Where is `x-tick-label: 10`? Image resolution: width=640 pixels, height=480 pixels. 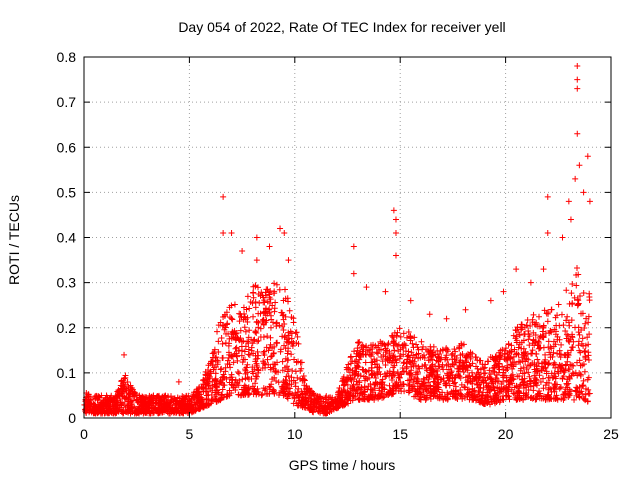 x-tick-label: 10 is located at coordinates (295, 434).